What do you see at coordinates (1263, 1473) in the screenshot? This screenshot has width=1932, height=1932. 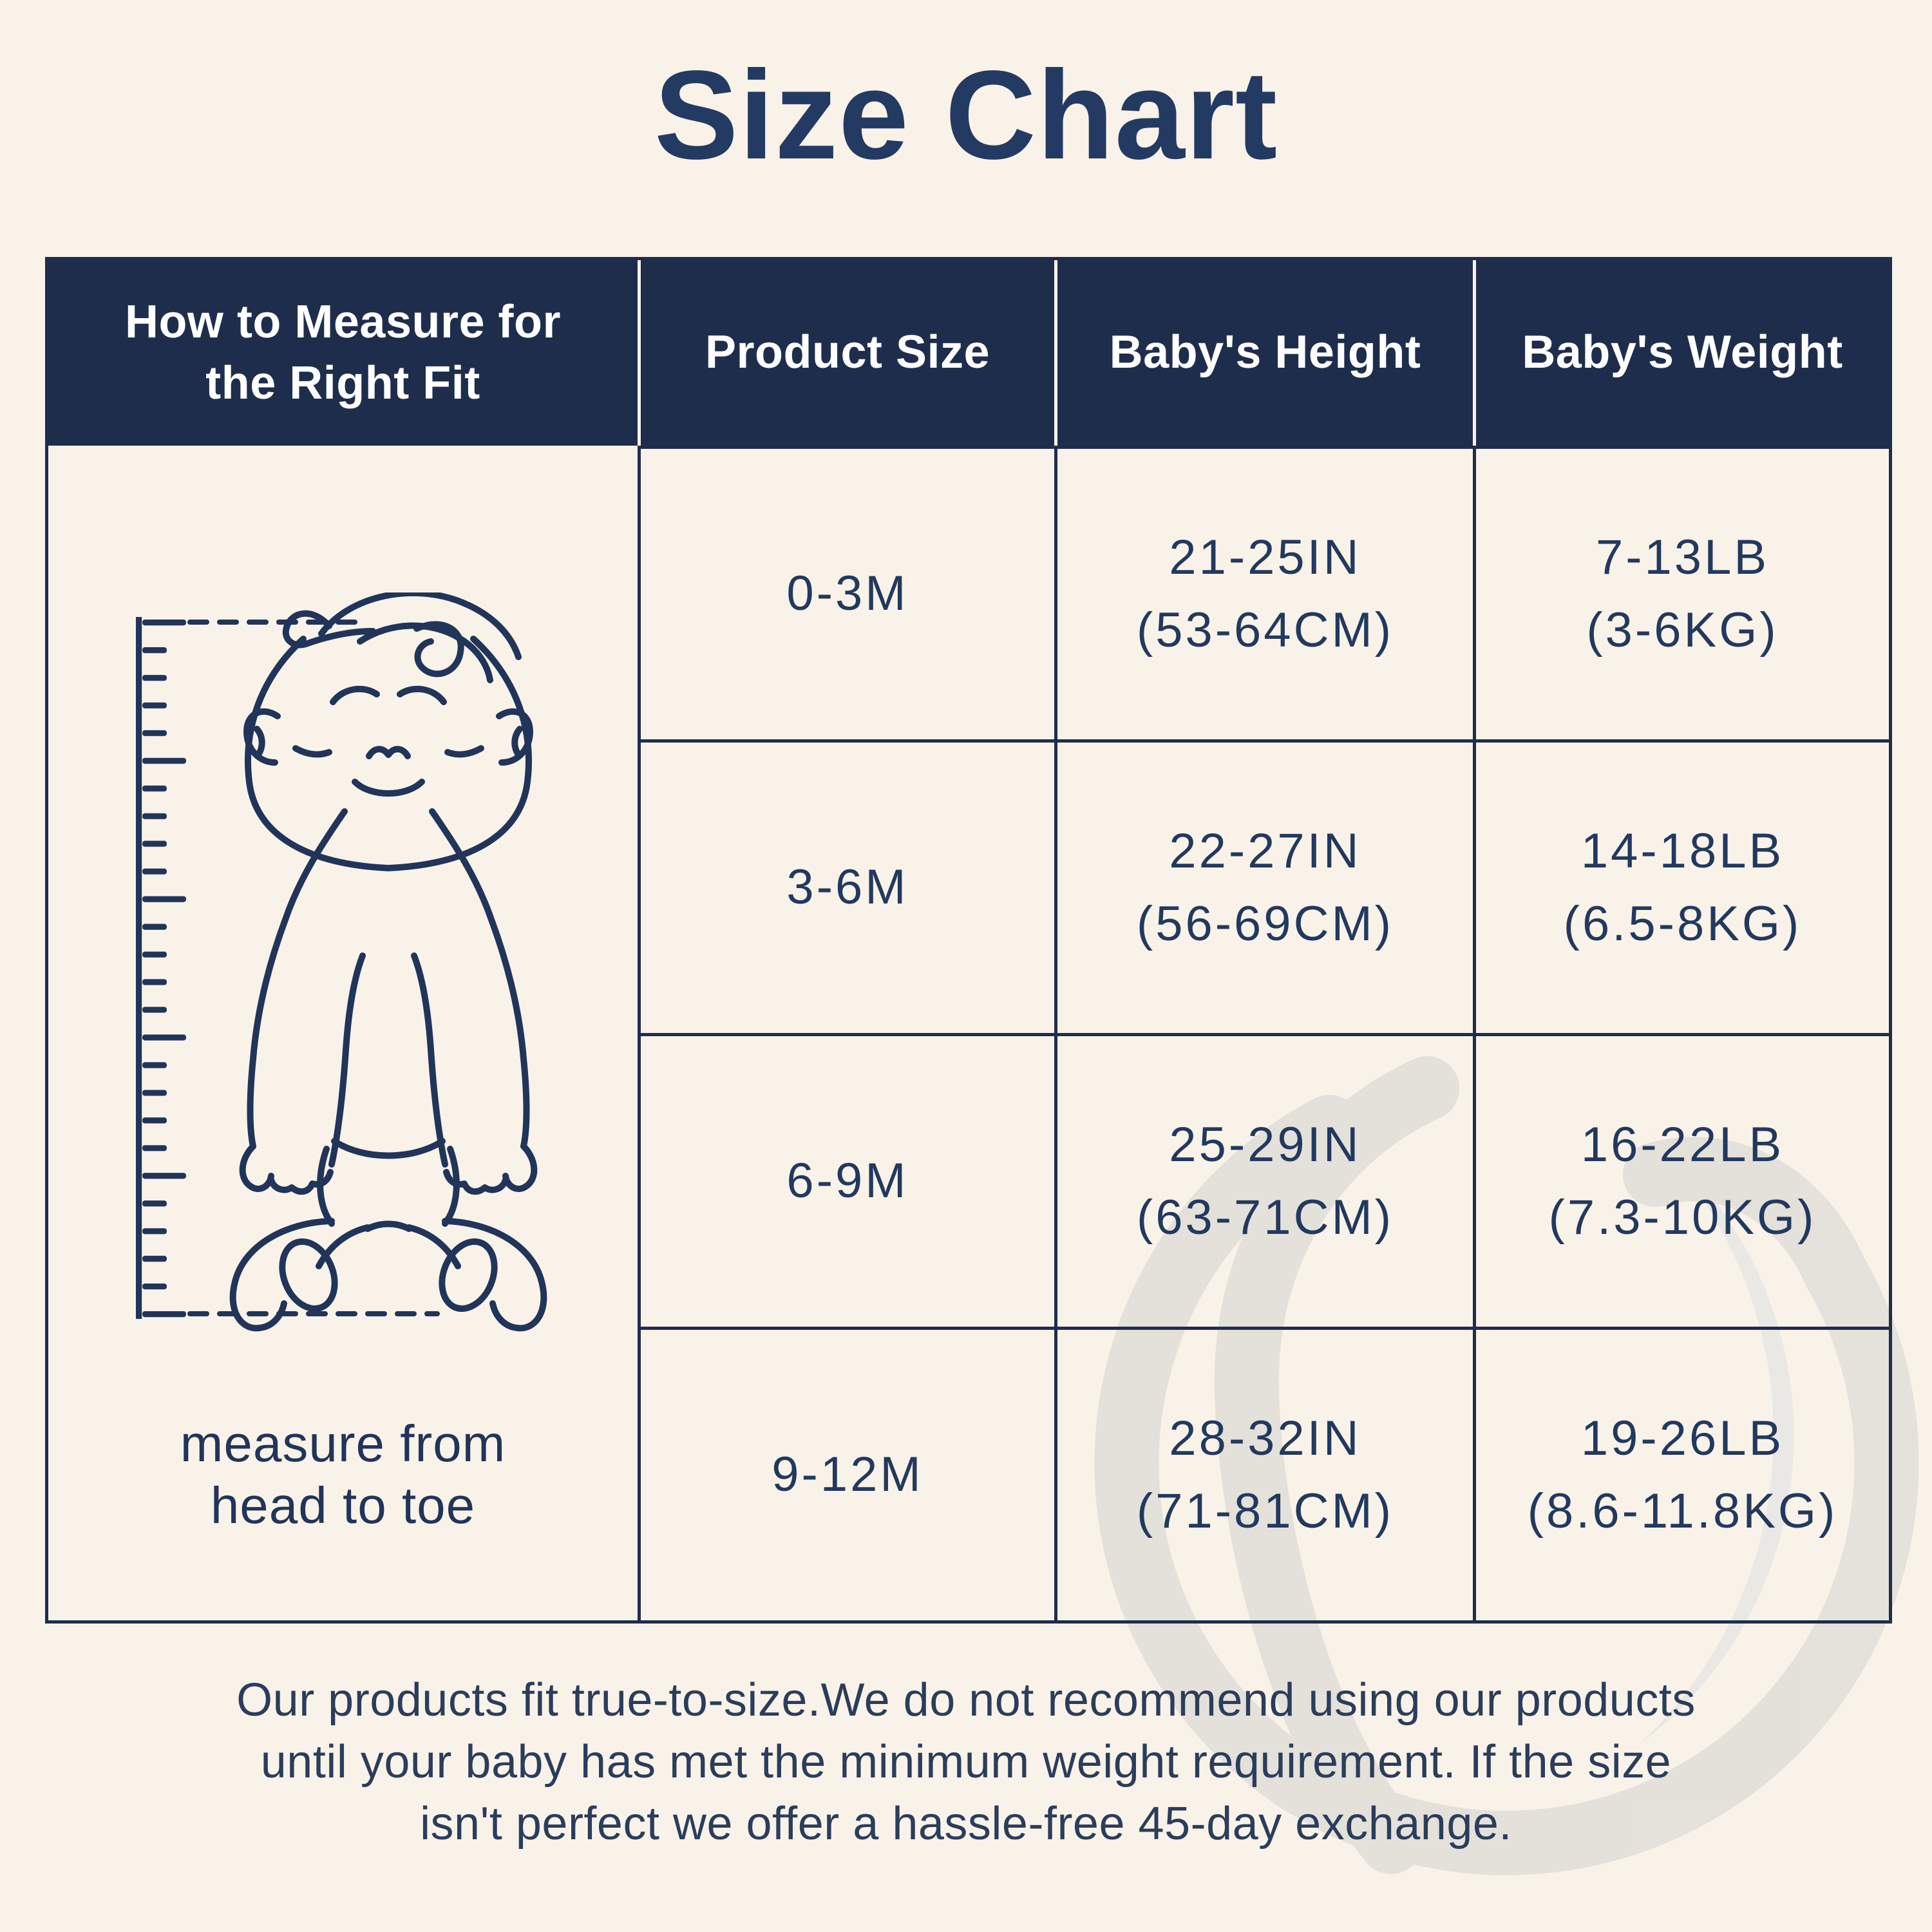 I see `cell-height-3: 28-32IN (71-81CM)` at bounding box center [1263, 1473].